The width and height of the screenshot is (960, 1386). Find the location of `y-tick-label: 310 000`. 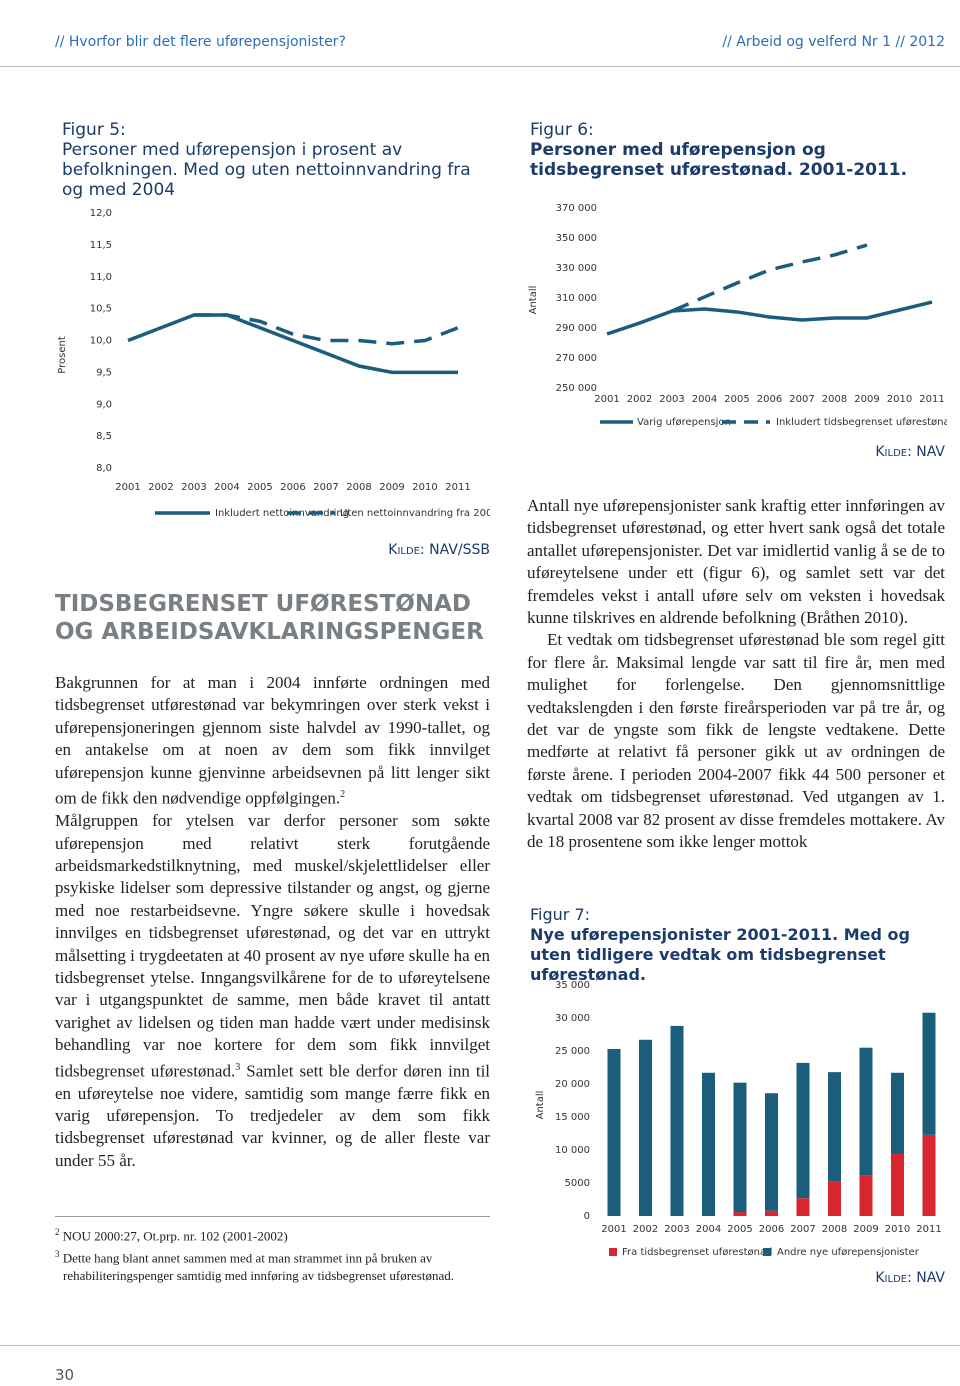

y-tick-label: 310 000 is located at coordinates (576, 298).